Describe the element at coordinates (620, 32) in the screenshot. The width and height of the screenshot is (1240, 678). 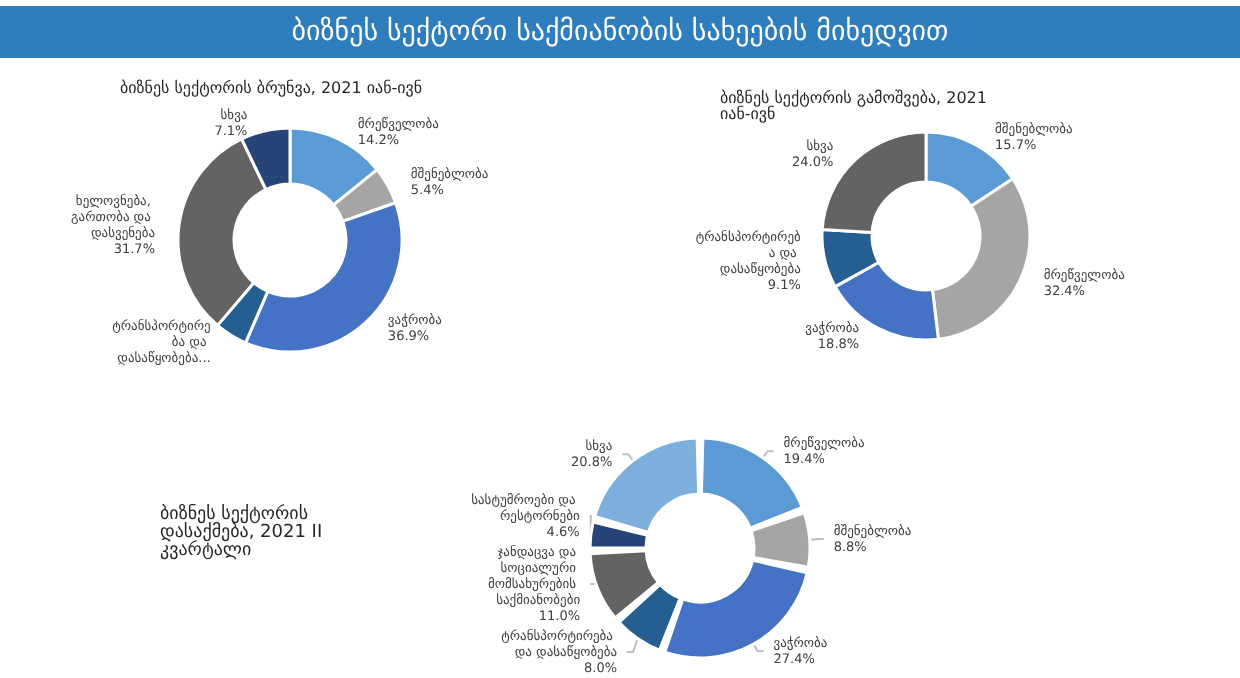
I see `text: ბიზნეს სექტორი საქმიანობის სახეების მიხედვით` at that location.